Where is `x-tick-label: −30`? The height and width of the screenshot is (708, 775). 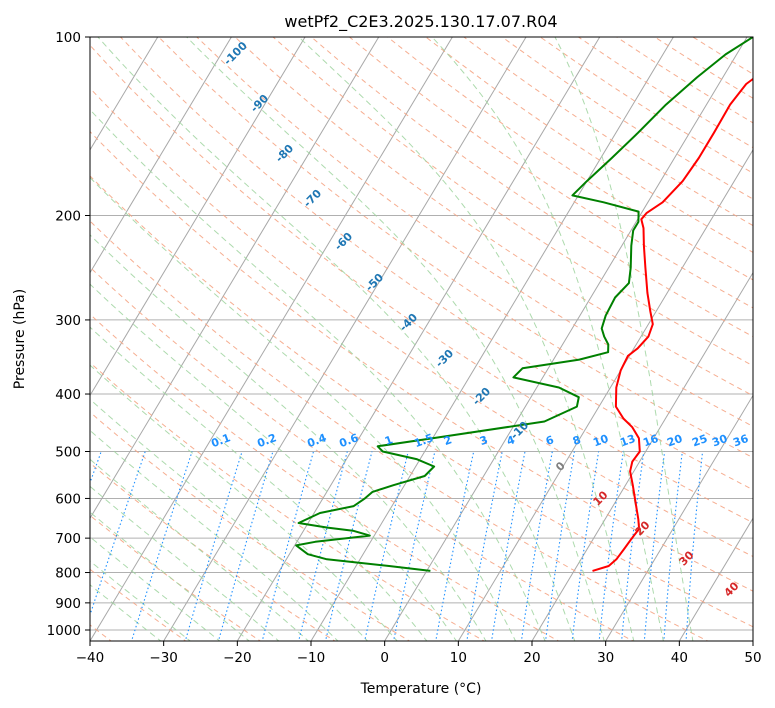
x-tick-label: −30 is located at coordinates (163, 658).